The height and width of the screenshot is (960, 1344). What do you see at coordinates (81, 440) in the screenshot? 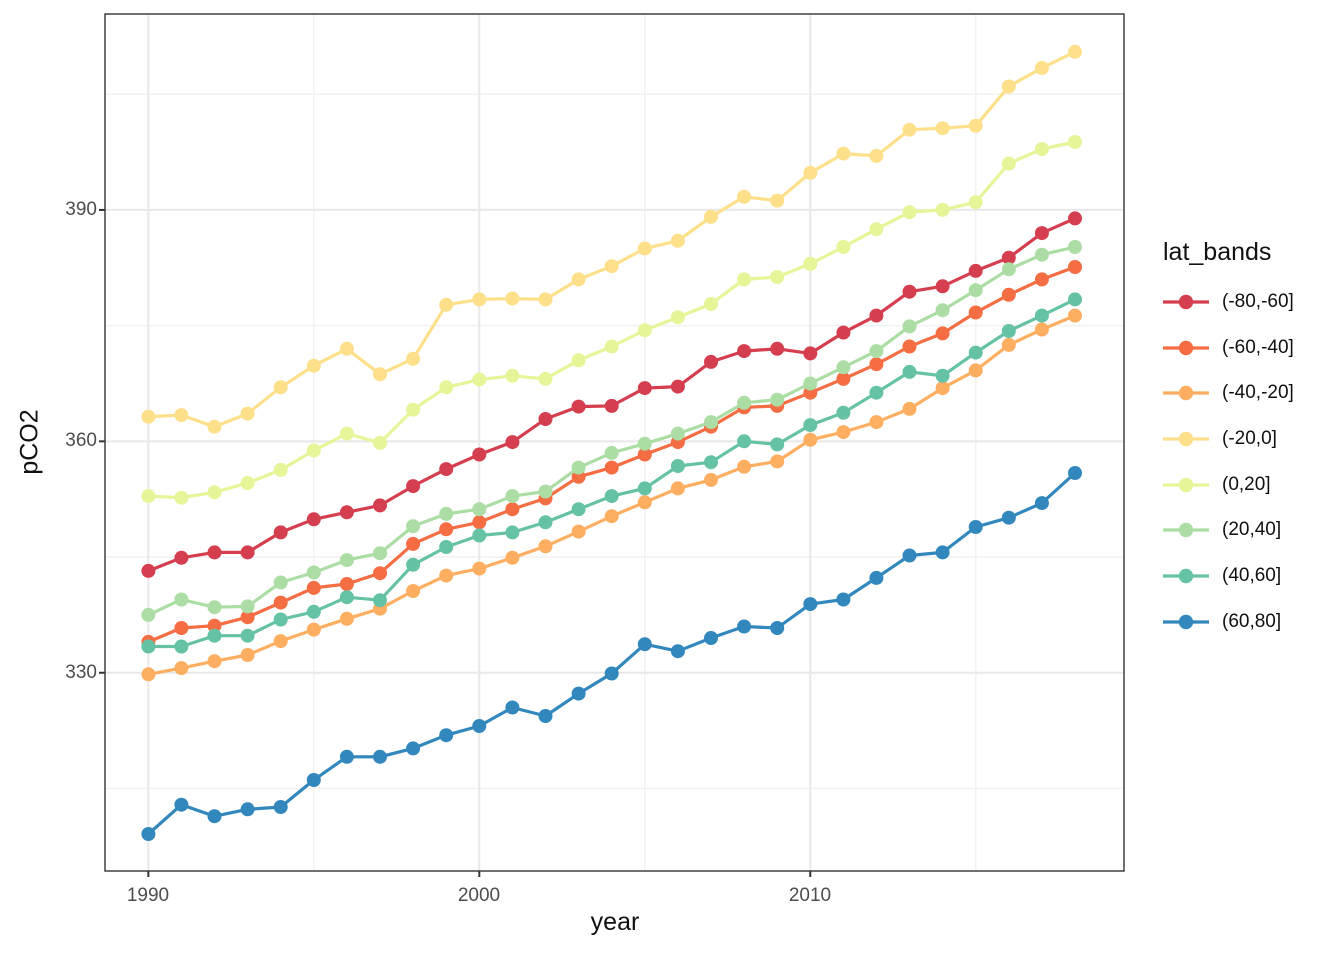
I see `y-tick-label: 360` at bounding box center [81, 440].